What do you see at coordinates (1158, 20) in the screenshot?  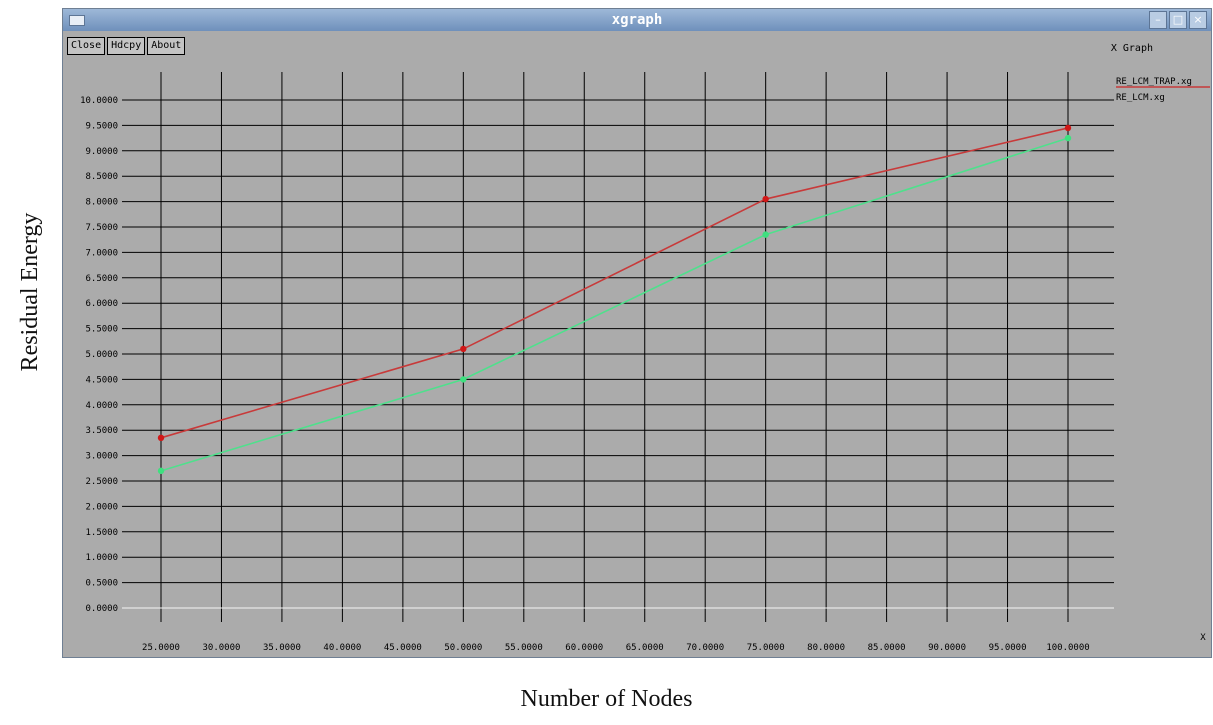 I see `minimize-icon: –` at bounding box center [1158, 20].